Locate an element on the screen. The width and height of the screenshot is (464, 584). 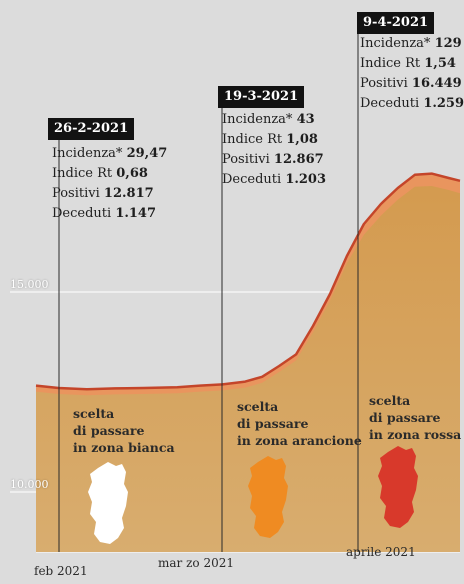
annotation-value: 29,47 is located at coordinates (147, 153).